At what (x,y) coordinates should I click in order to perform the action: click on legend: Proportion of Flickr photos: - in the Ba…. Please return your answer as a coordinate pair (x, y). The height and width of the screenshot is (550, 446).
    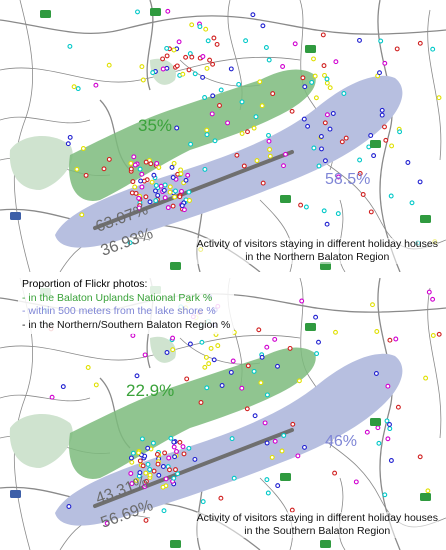
    Looking at the image, I should click on (126, 305).